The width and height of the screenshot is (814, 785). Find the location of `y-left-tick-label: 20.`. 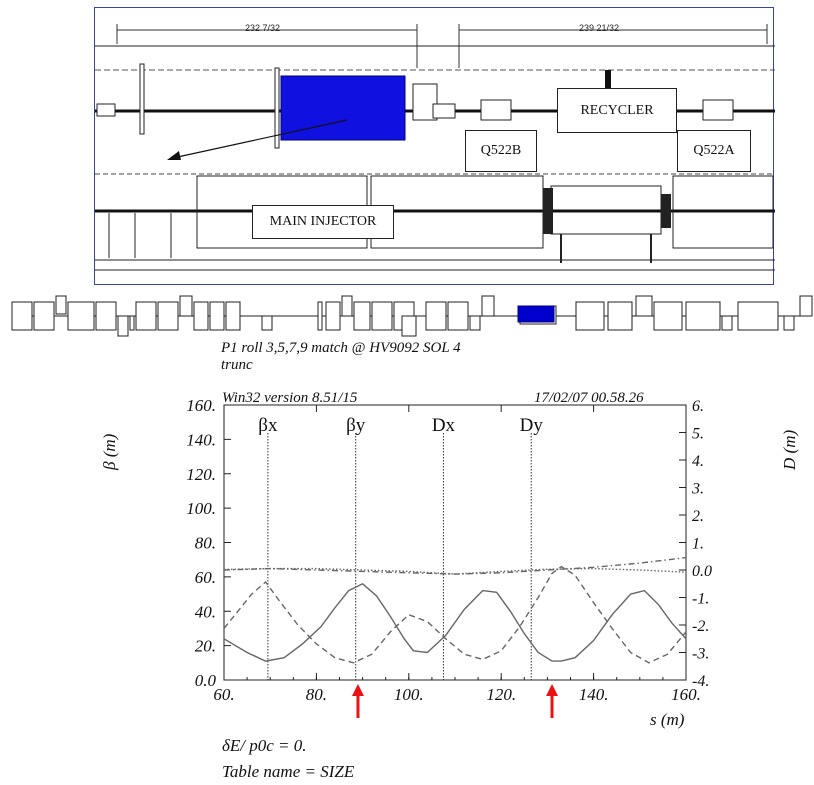

y-left-tick-label: 20. is located at coordinates (205, 646).